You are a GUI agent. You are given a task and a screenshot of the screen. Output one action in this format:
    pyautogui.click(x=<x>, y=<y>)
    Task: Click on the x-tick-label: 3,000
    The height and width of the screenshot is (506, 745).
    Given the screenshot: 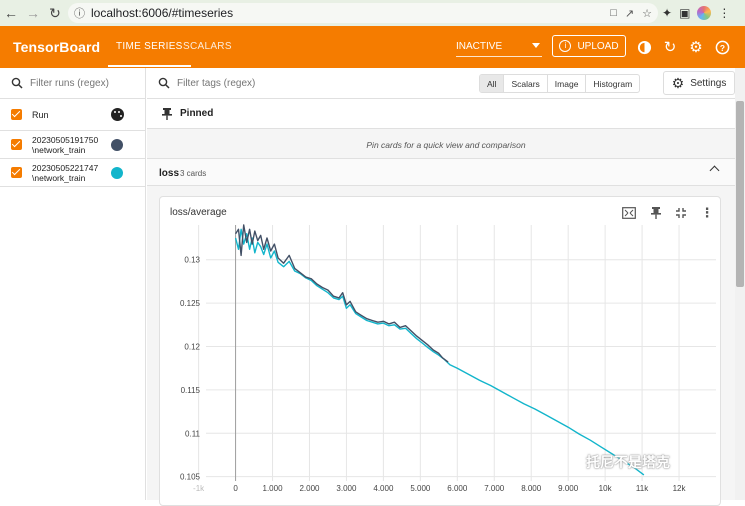 What is the action you would take?
    pyautogui.click(x=346, y=487)
    